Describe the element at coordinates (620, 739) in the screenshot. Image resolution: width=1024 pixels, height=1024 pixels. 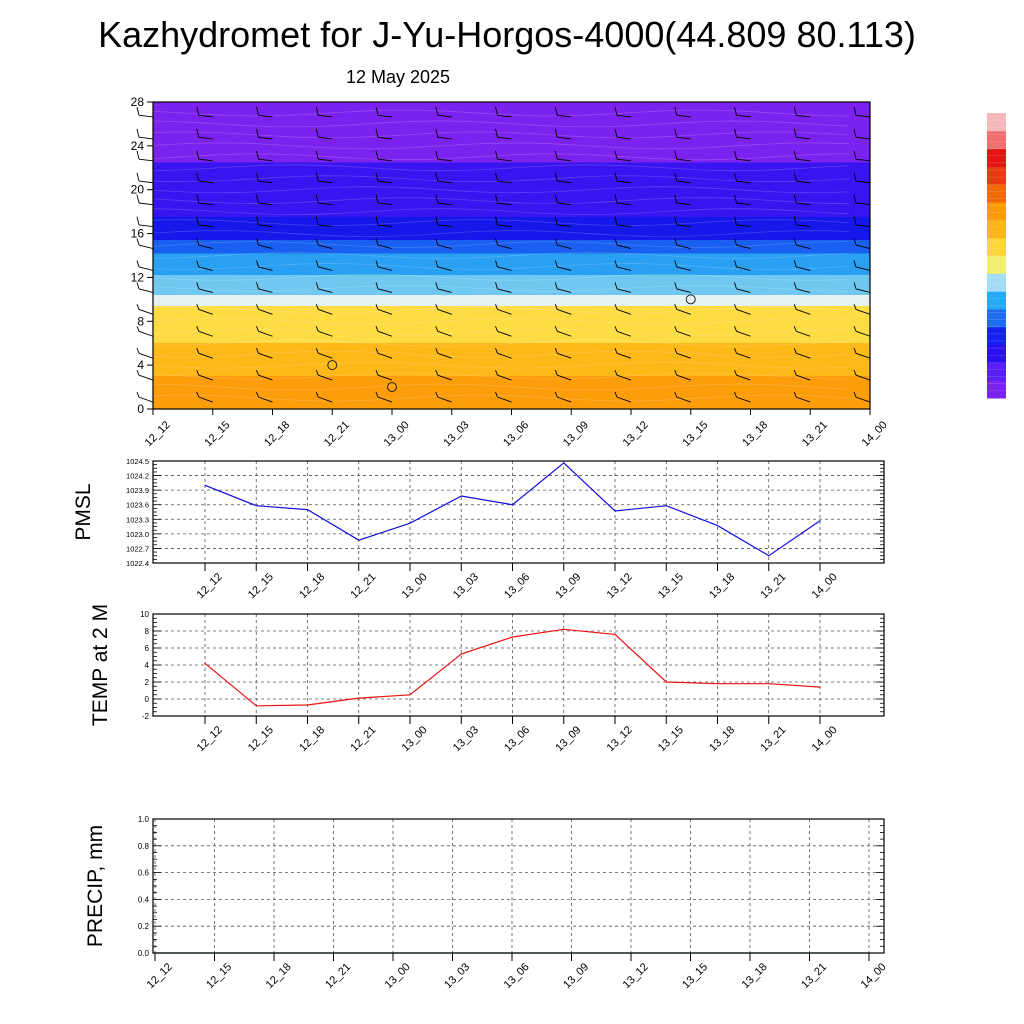
I see `x-tick-label: 13_12` at that location.